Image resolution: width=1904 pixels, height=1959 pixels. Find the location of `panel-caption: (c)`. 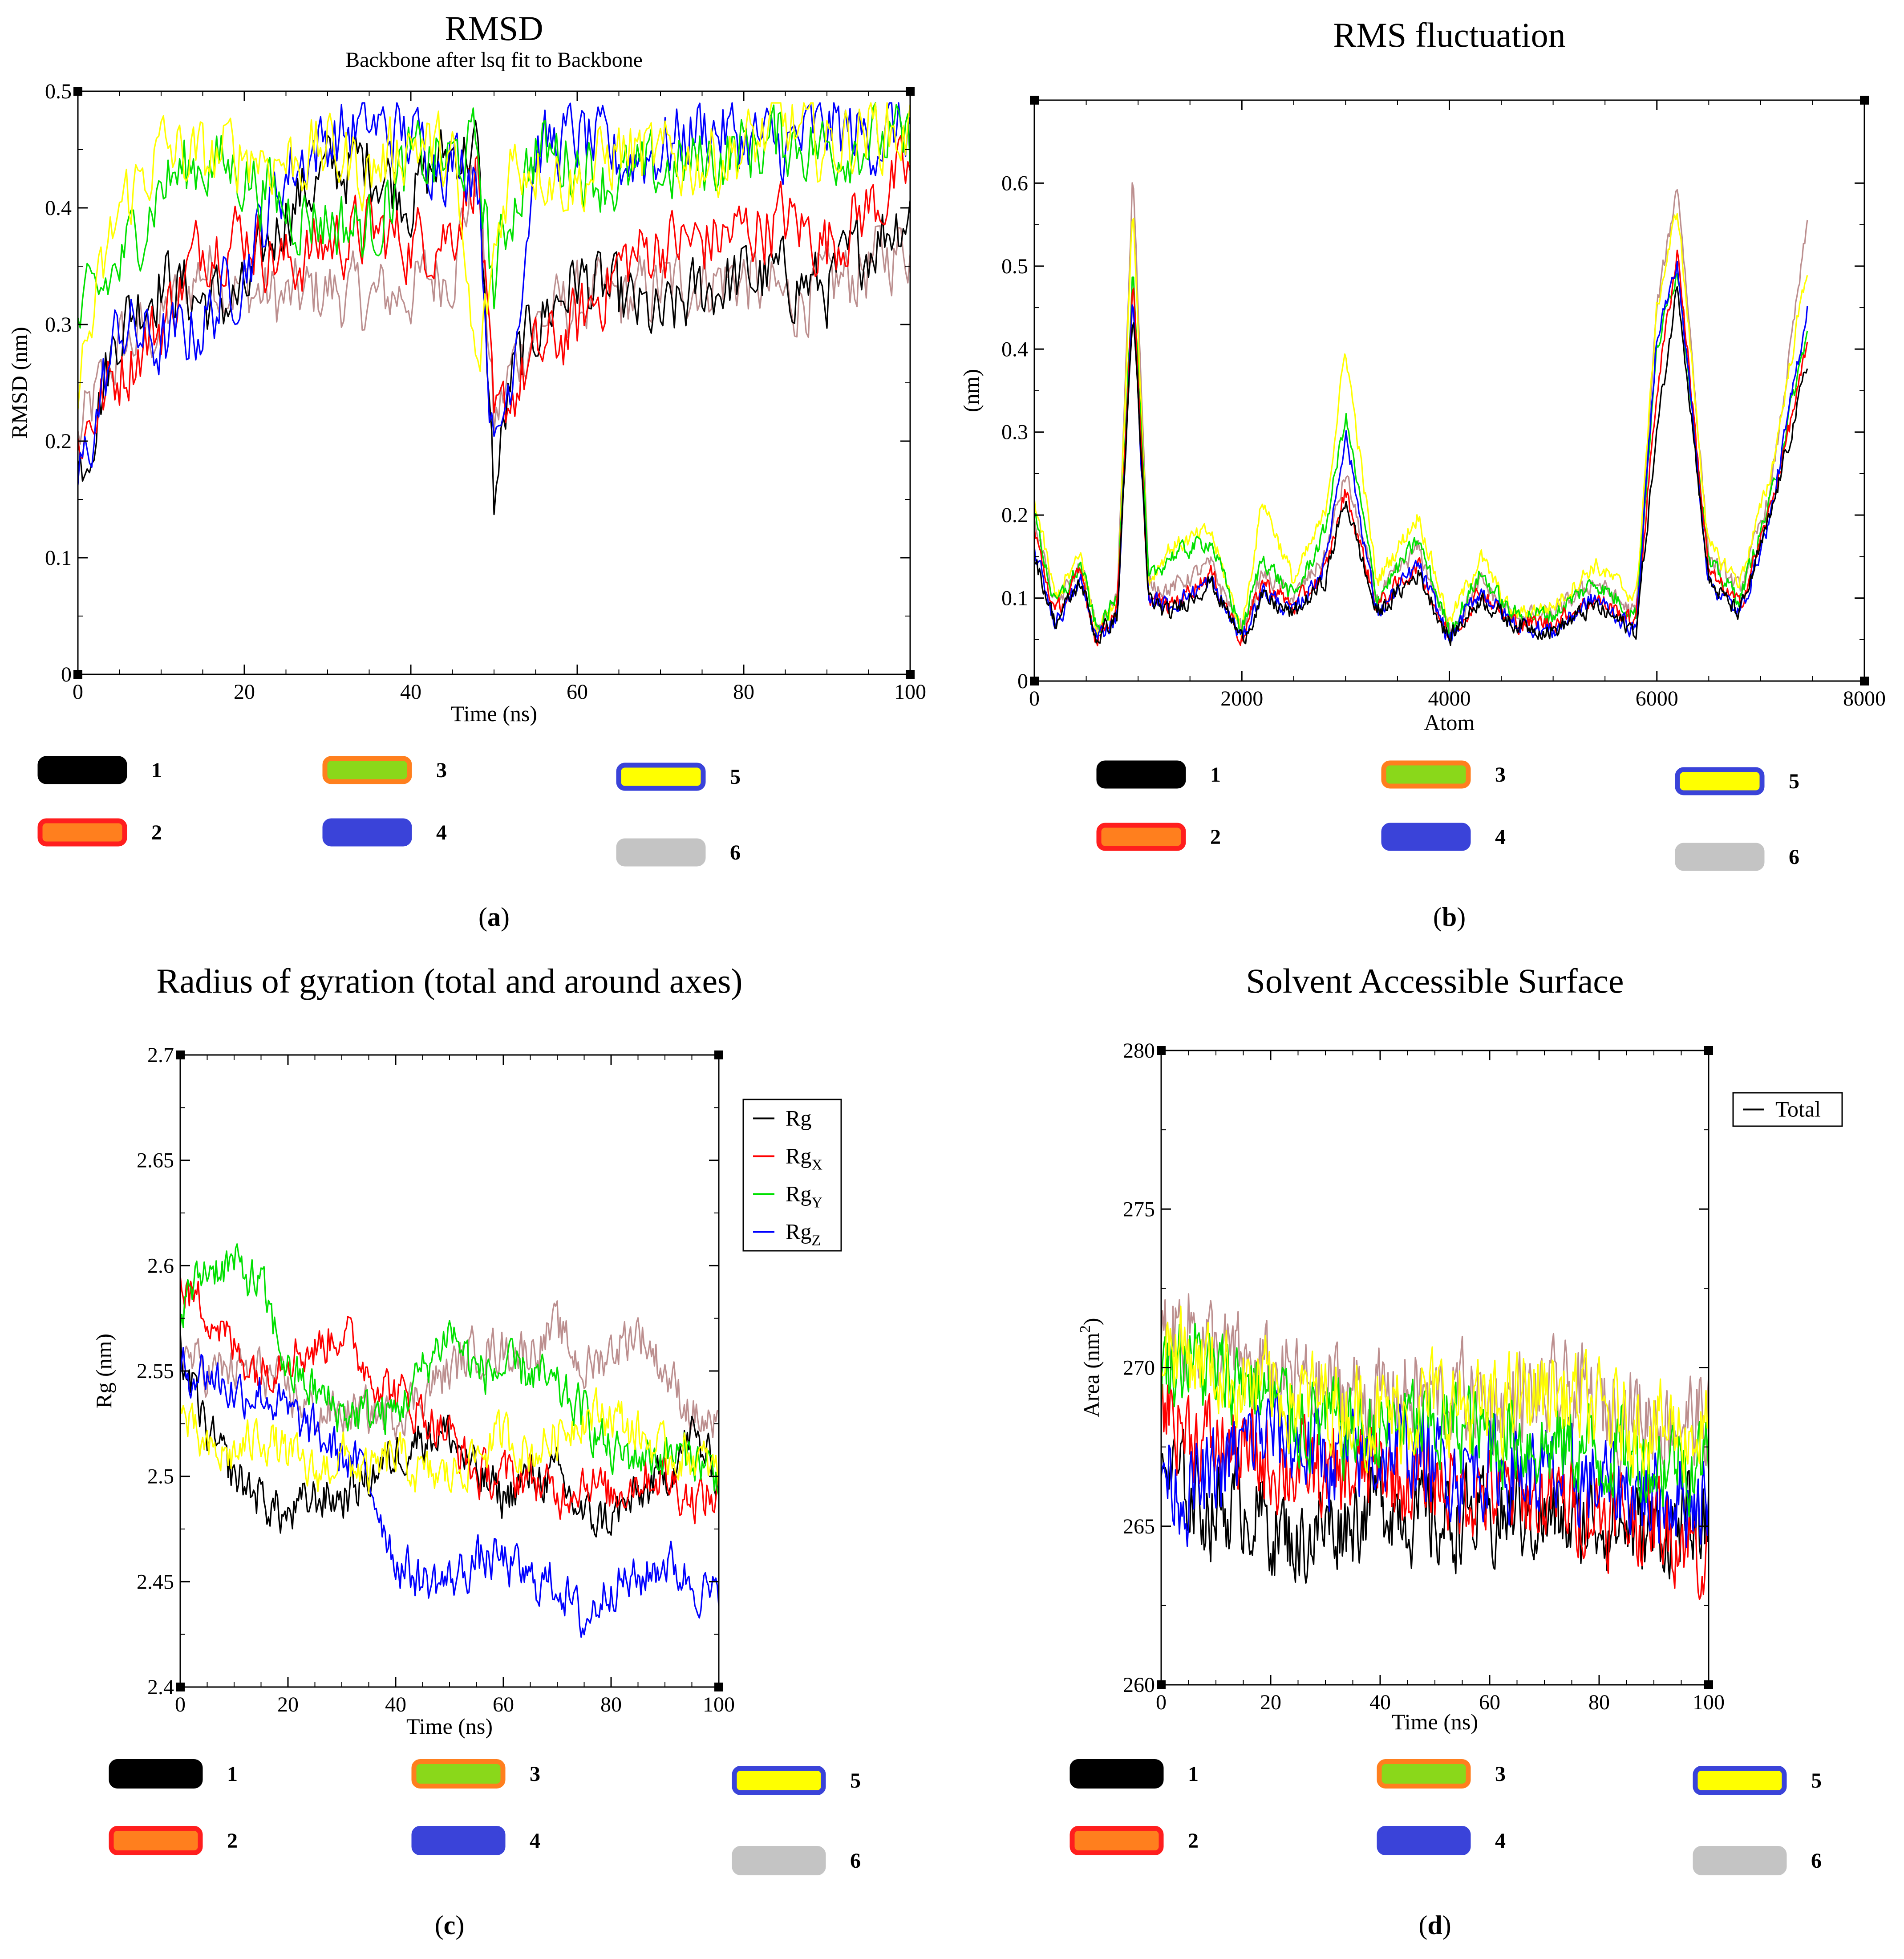

panel-caption: (c) is located at coordinates (450, 1925).